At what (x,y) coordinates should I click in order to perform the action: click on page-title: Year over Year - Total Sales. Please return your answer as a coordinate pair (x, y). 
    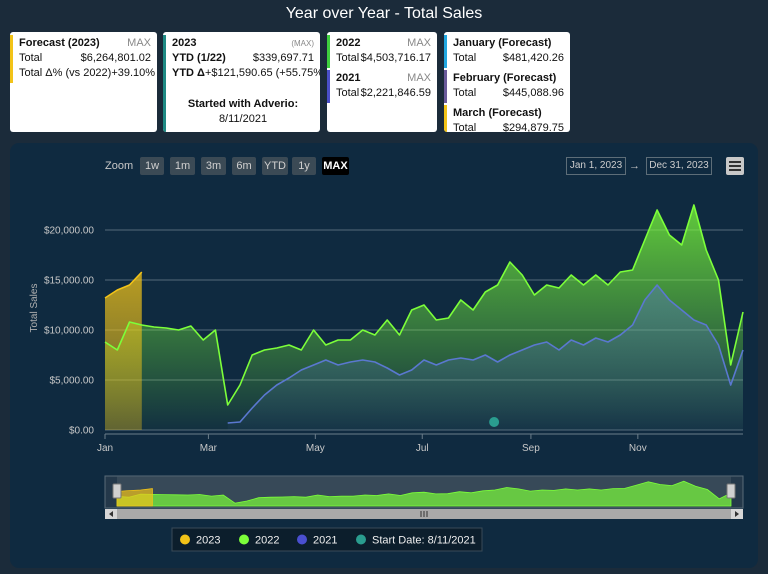
    Looking at the image, I should click on (384, 13).